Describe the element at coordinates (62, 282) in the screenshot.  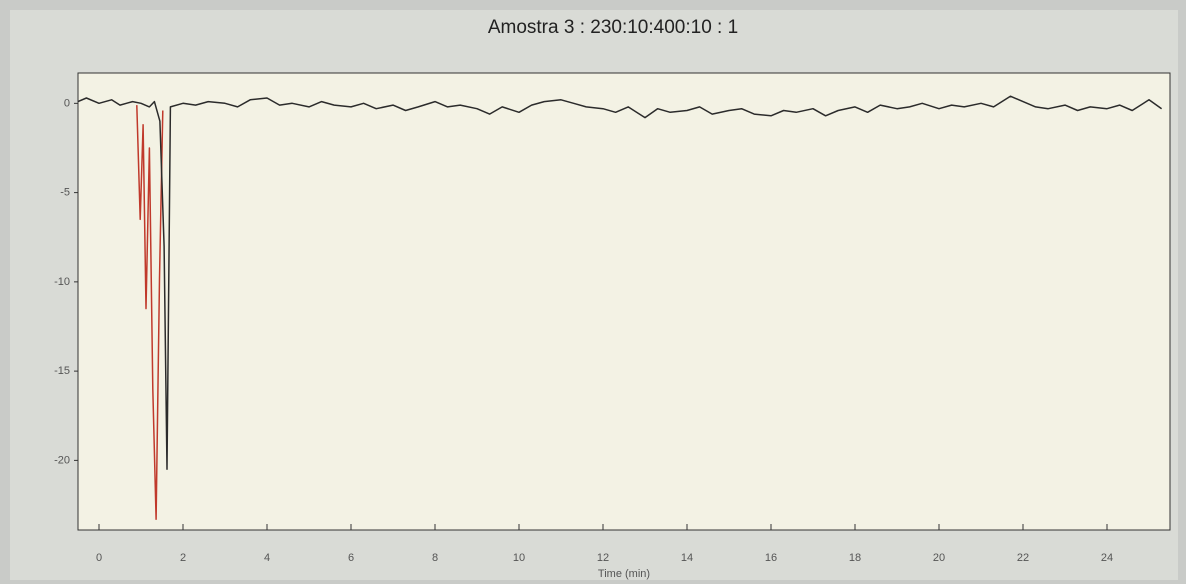
I see `y-tick-label: -10` at that location.